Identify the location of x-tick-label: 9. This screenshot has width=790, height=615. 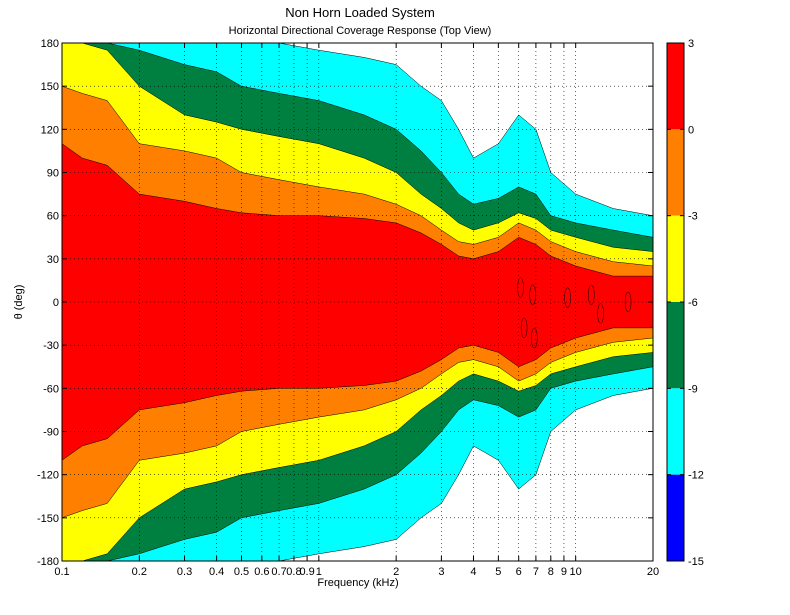
(564, 572).